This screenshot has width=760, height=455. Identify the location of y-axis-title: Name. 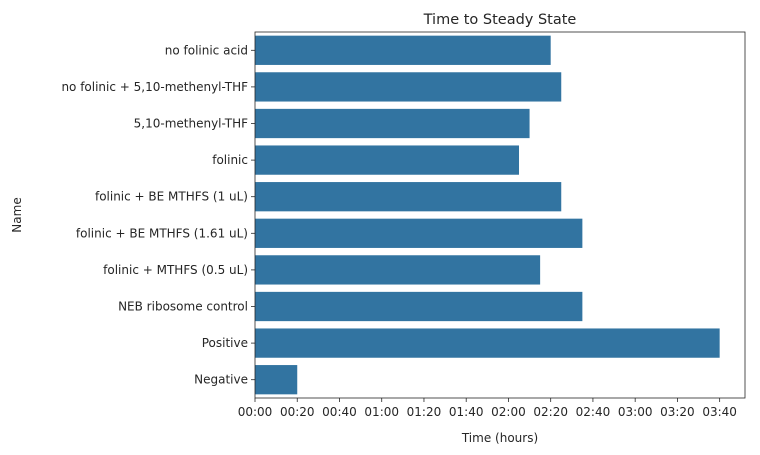
(17, 214).